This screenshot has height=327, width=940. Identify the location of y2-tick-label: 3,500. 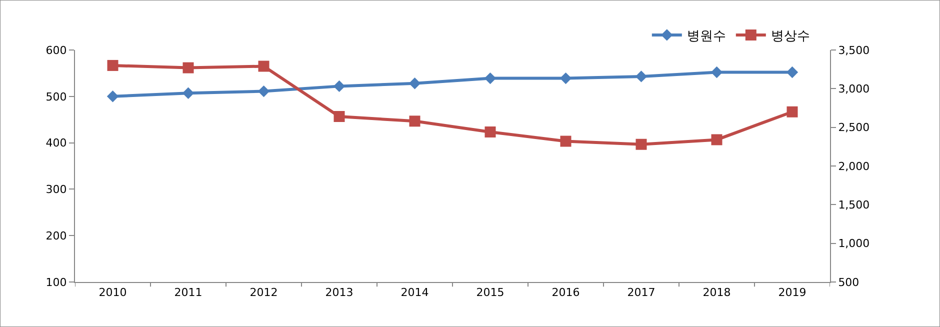
(854, 50).